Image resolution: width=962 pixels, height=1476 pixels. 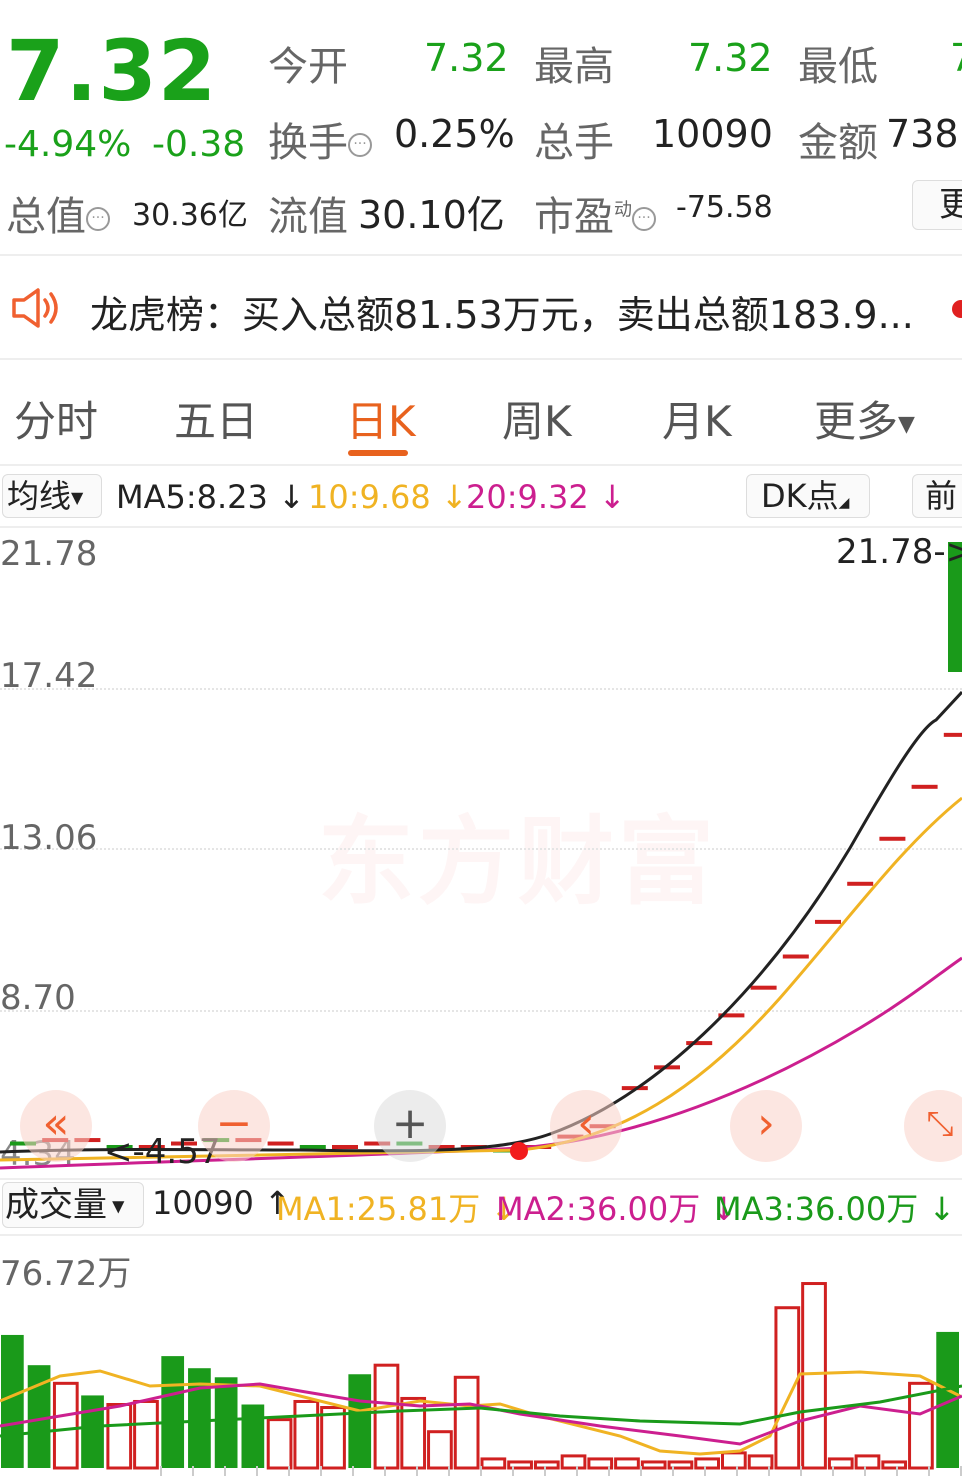 I want to click on volume-plot, so click(x=481, y=1376).